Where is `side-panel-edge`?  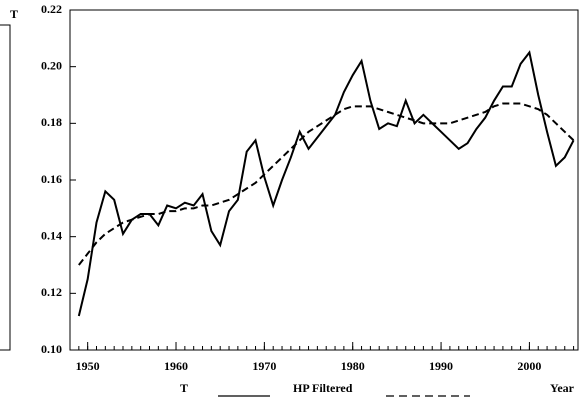 side-panel-edge is located at coordinates (5, 187).